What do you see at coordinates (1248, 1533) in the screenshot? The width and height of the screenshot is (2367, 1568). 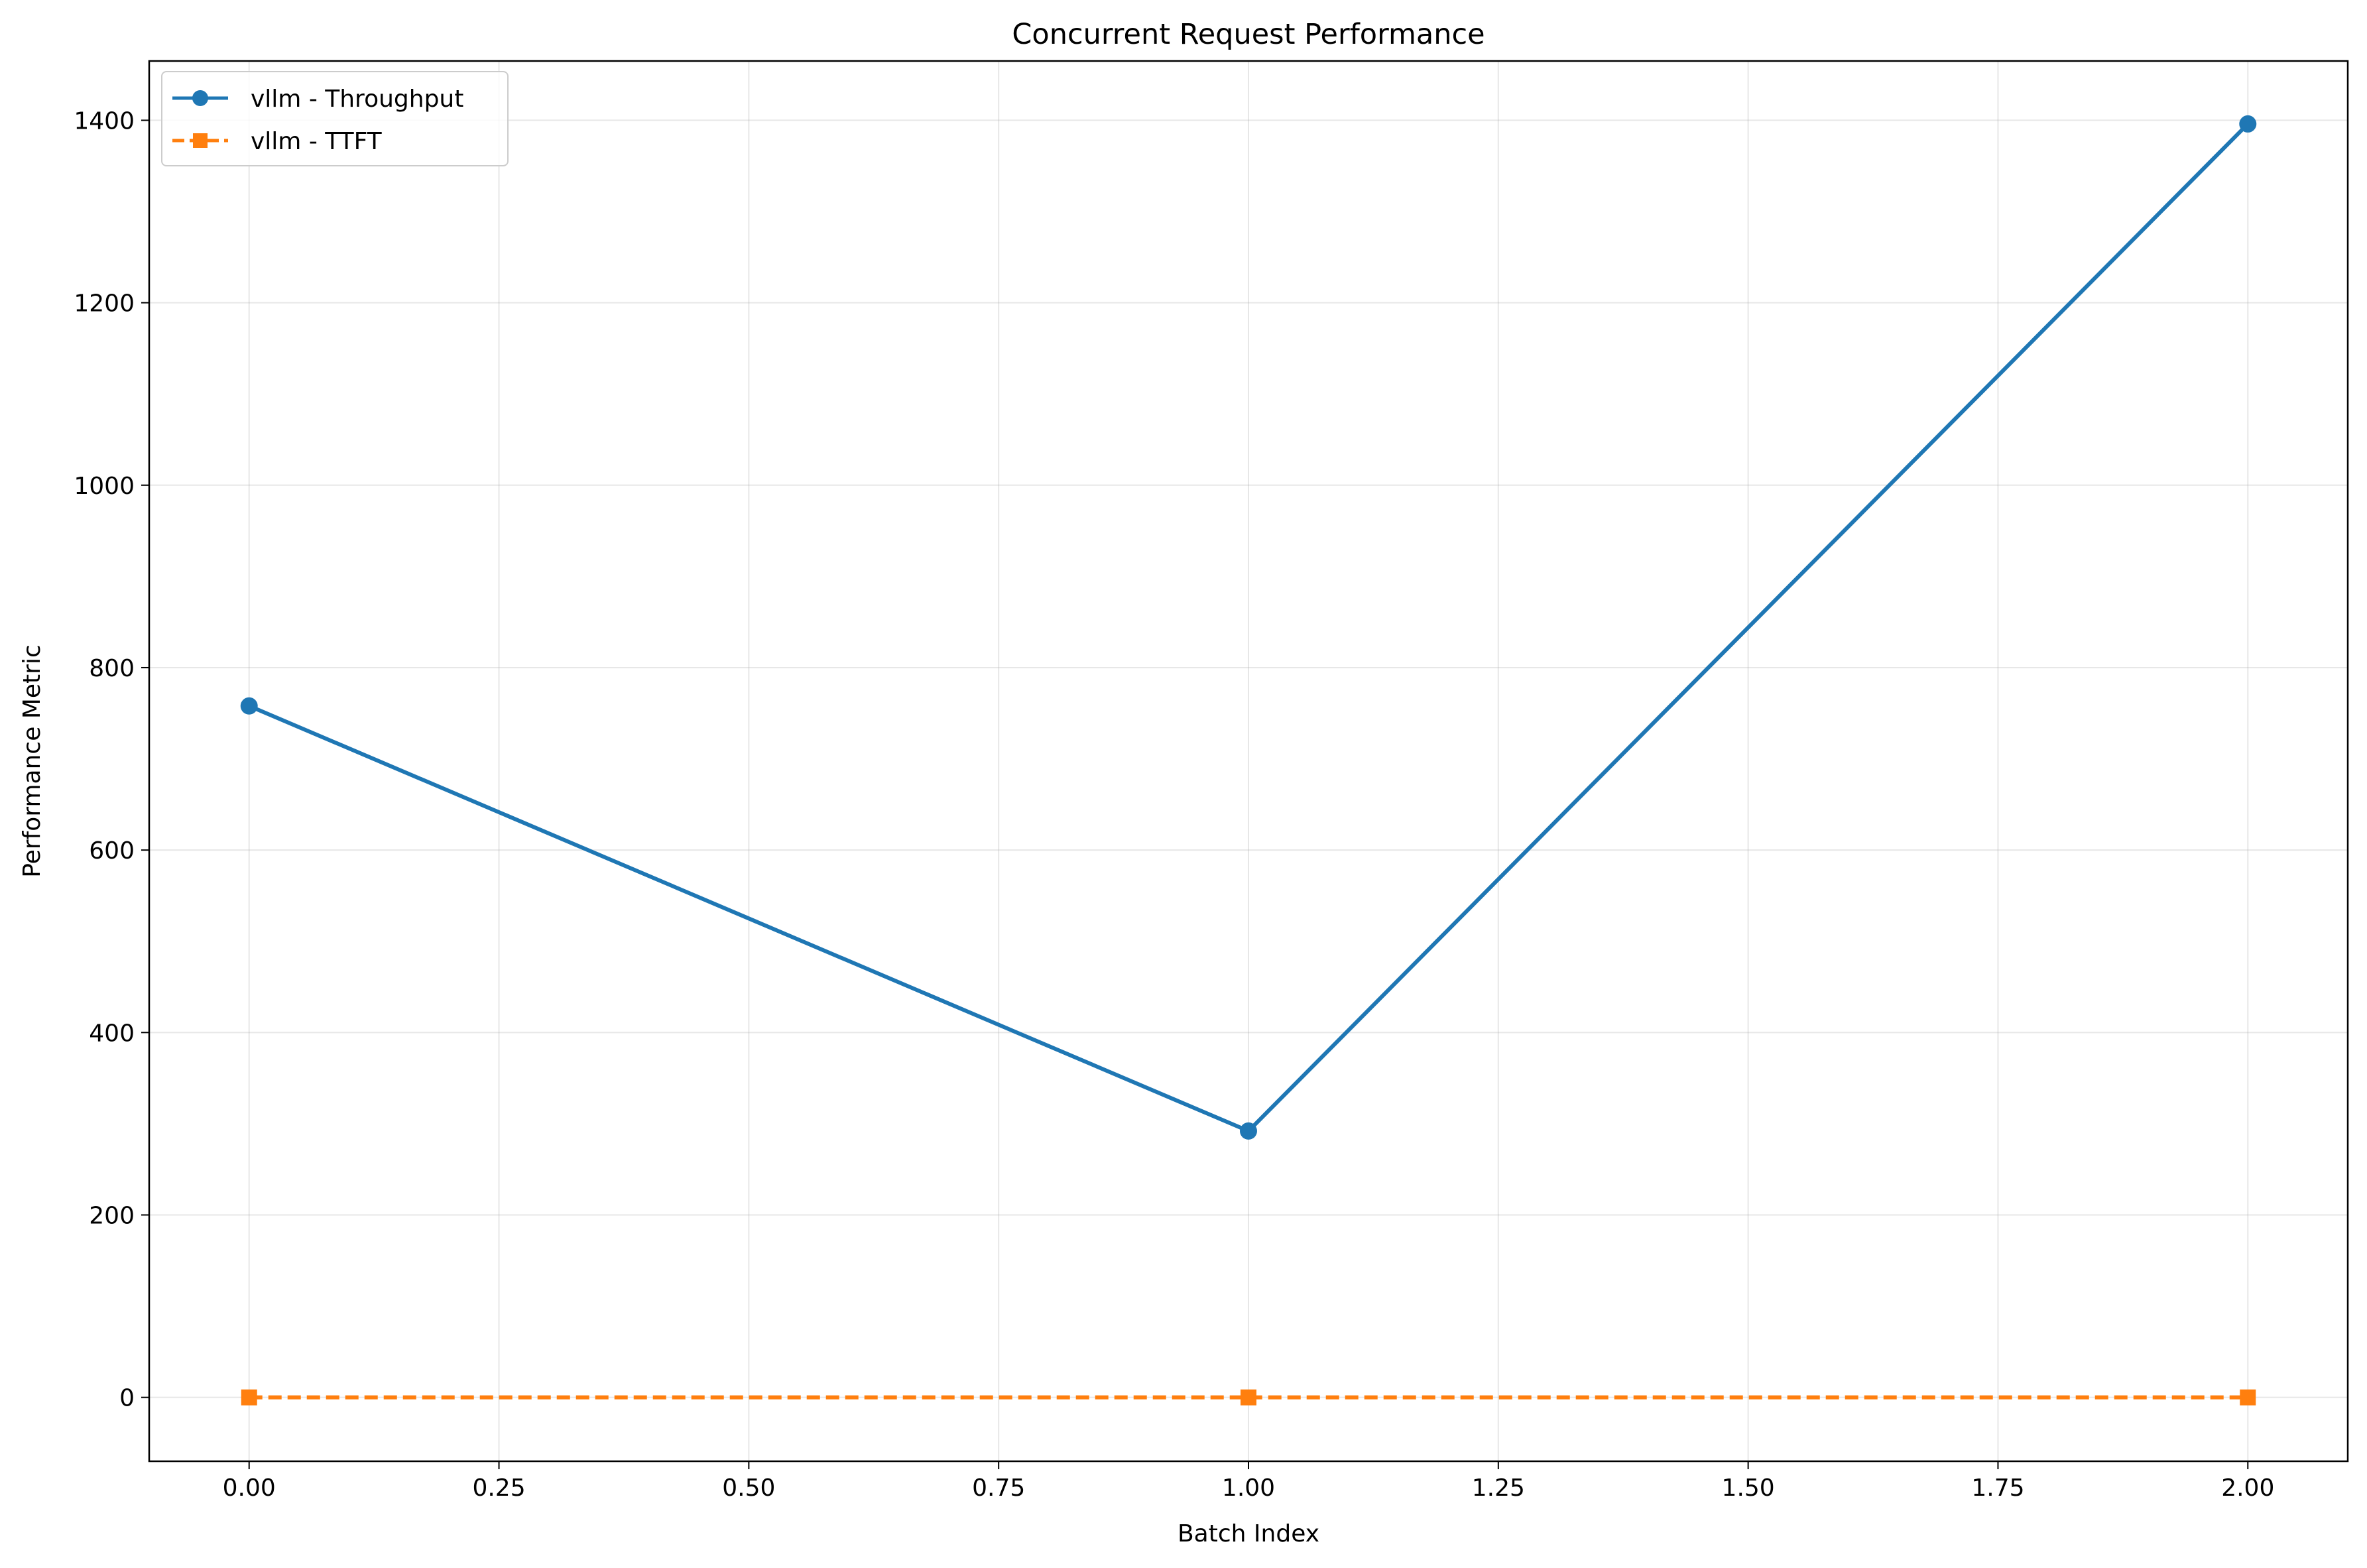 I see `x-axis-label: Batch Index` at bounding box center [1248, 1533].